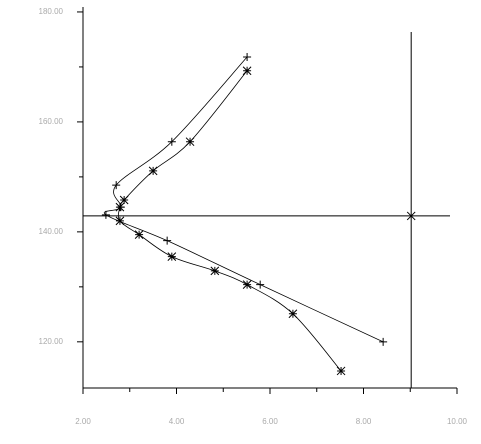 The height and width of the screenshot is (444, 481). What do you see at coordinates (51, 341) in the screenshot?
I see `y-tick-label: 120.00` at bounding box center [51, 341].